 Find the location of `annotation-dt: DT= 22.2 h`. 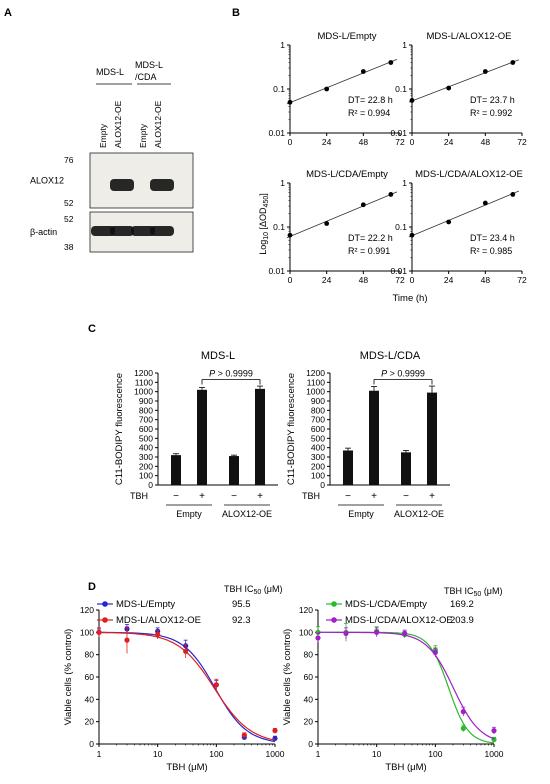

annotation-dt: DT= 22.2 h is located at coordinates (370, 238).